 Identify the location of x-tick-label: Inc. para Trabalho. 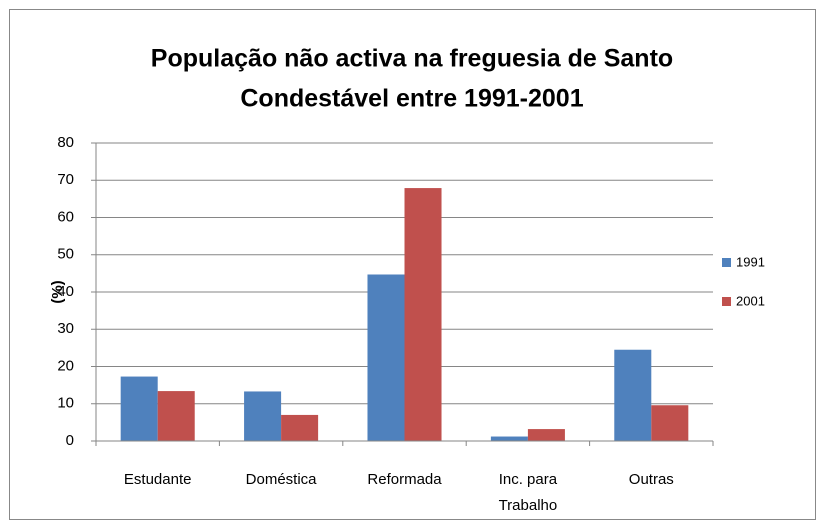
(528, 492).